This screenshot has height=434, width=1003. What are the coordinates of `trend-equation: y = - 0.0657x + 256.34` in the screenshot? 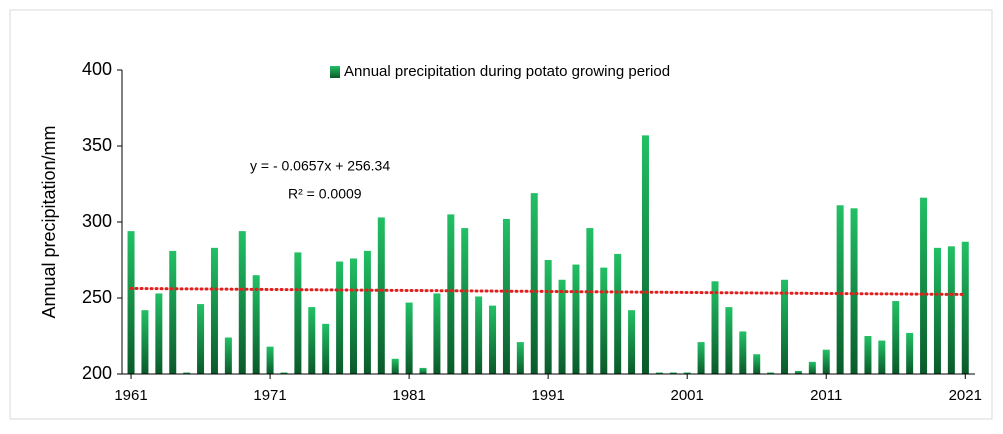 It's located at (320, 166).